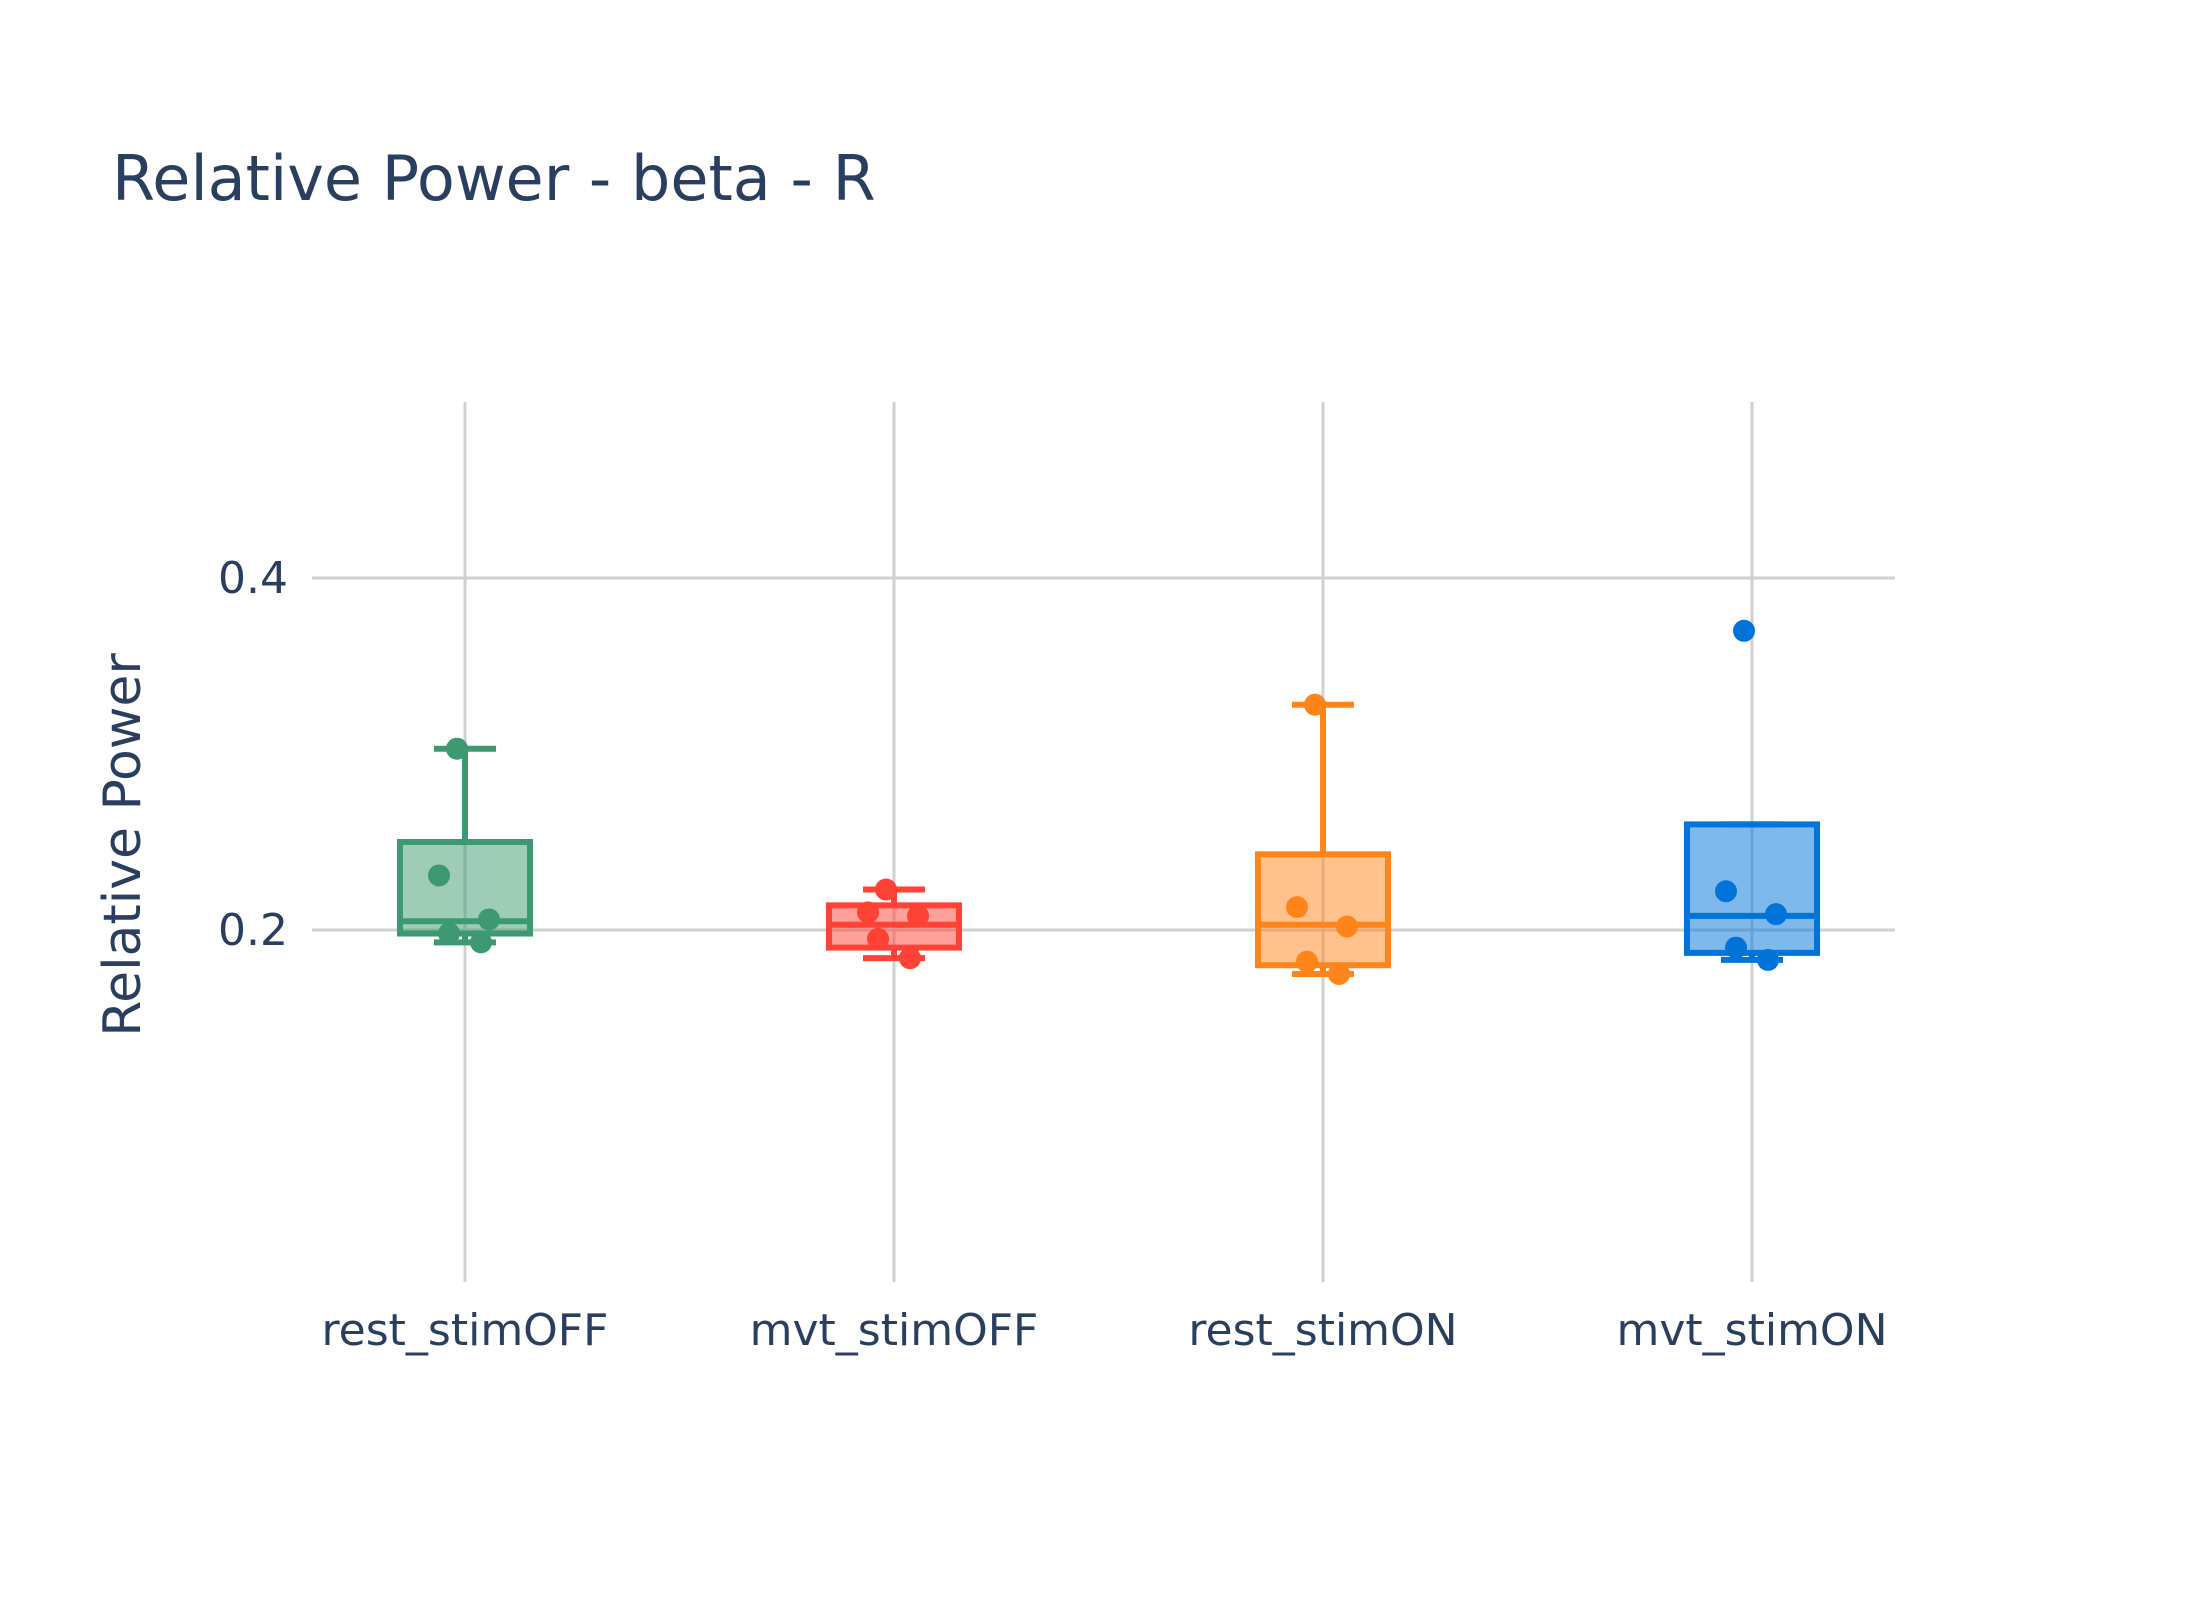  Describe the element at coordinates (253, 930) in the screenshot. I see `y-tick-label: 0.2` at that location.